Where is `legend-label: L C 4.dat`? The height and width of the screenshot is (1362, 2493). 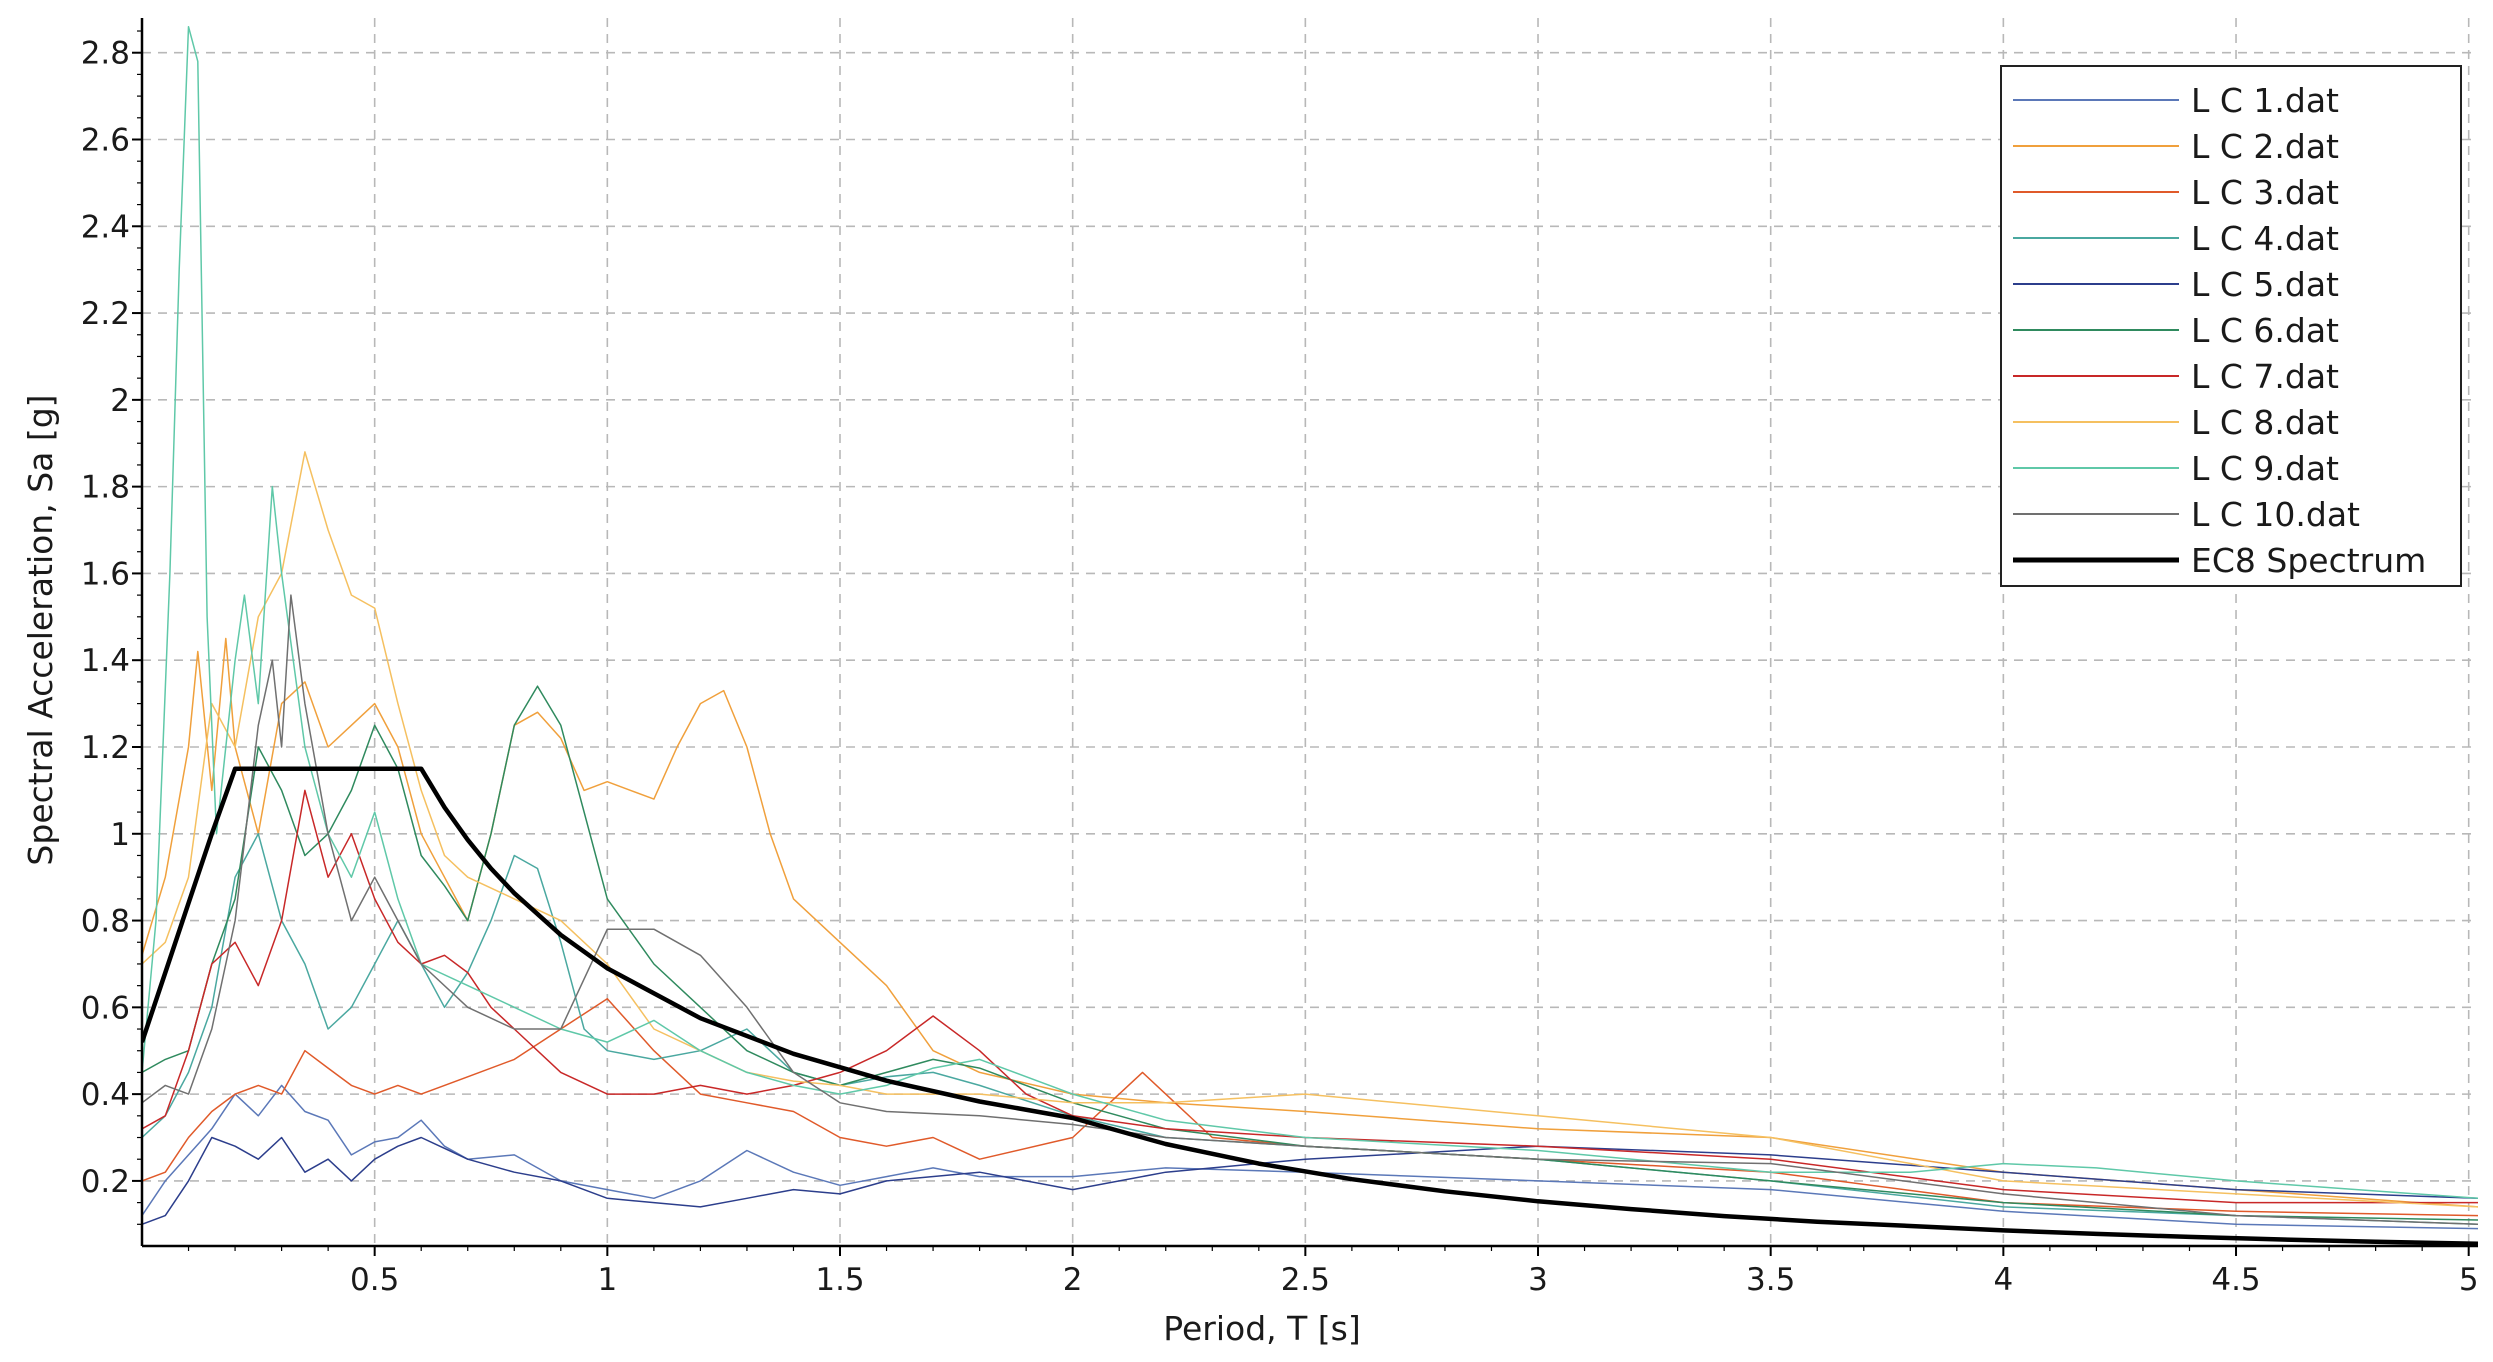
legend-label: L C 4.dat is located at coordinates (2265, 238).